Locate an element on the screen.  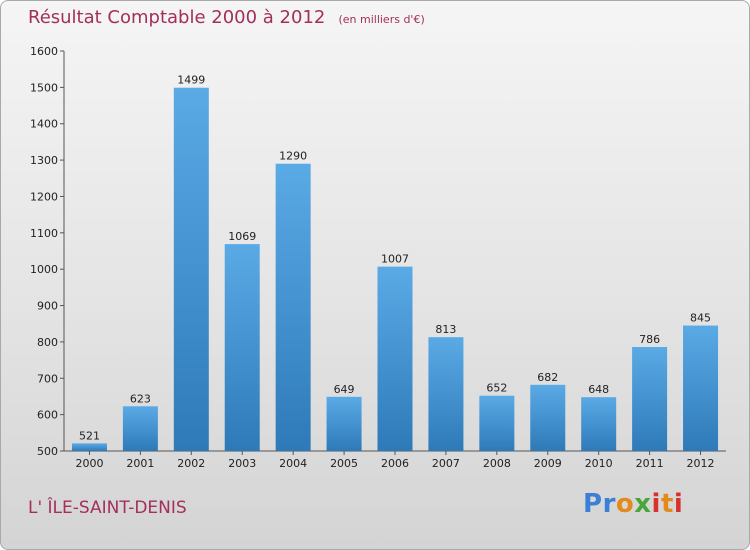
x-tick-label: 2009 is located at coordinates (548, 463).